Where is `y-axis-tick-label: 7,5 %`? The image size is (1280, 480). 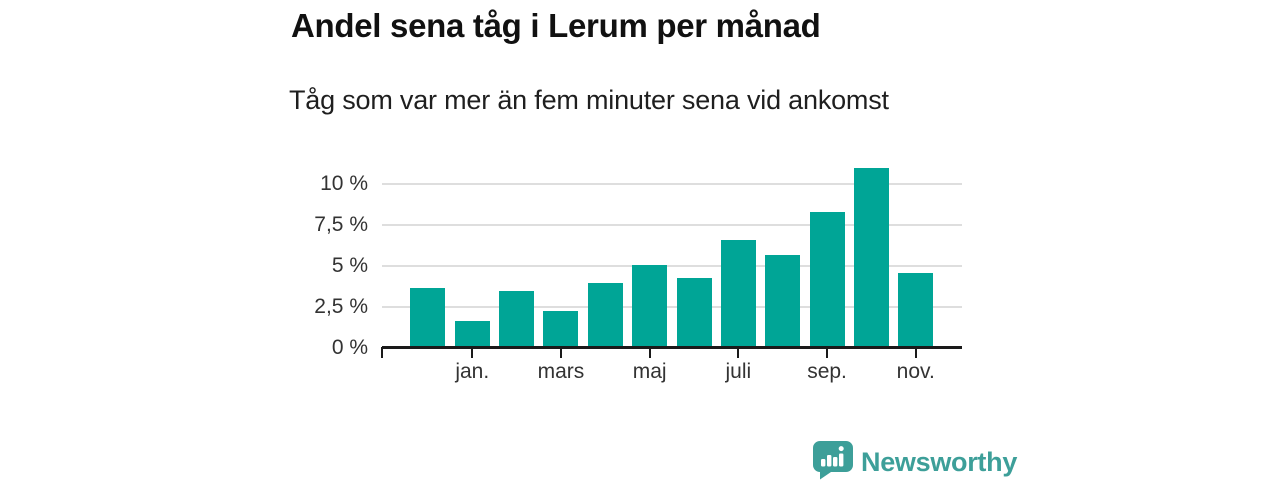 y-axis-tick-label: 7,5 % is located at coordinates (341, 224).